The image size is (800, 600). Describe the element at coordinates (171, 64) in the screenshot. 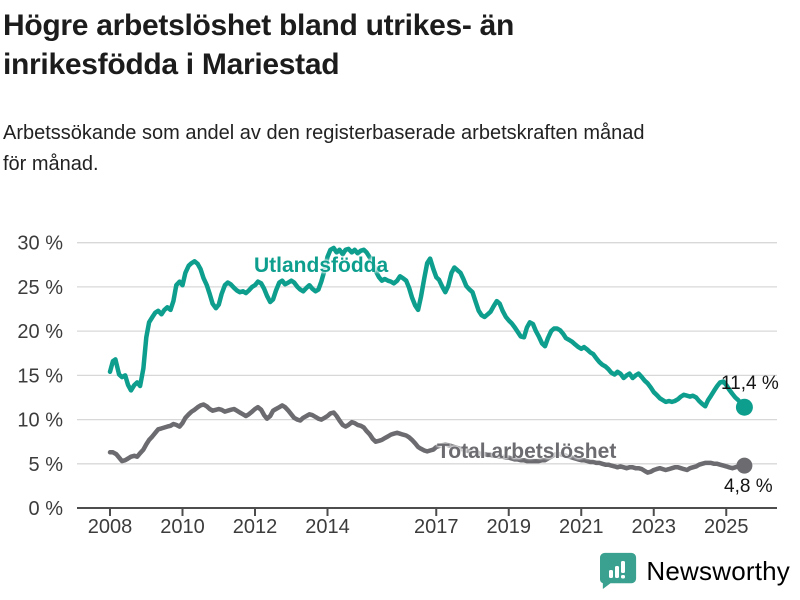

I see `page-title-line2: inrikesfödda i Mariestad` at that location.